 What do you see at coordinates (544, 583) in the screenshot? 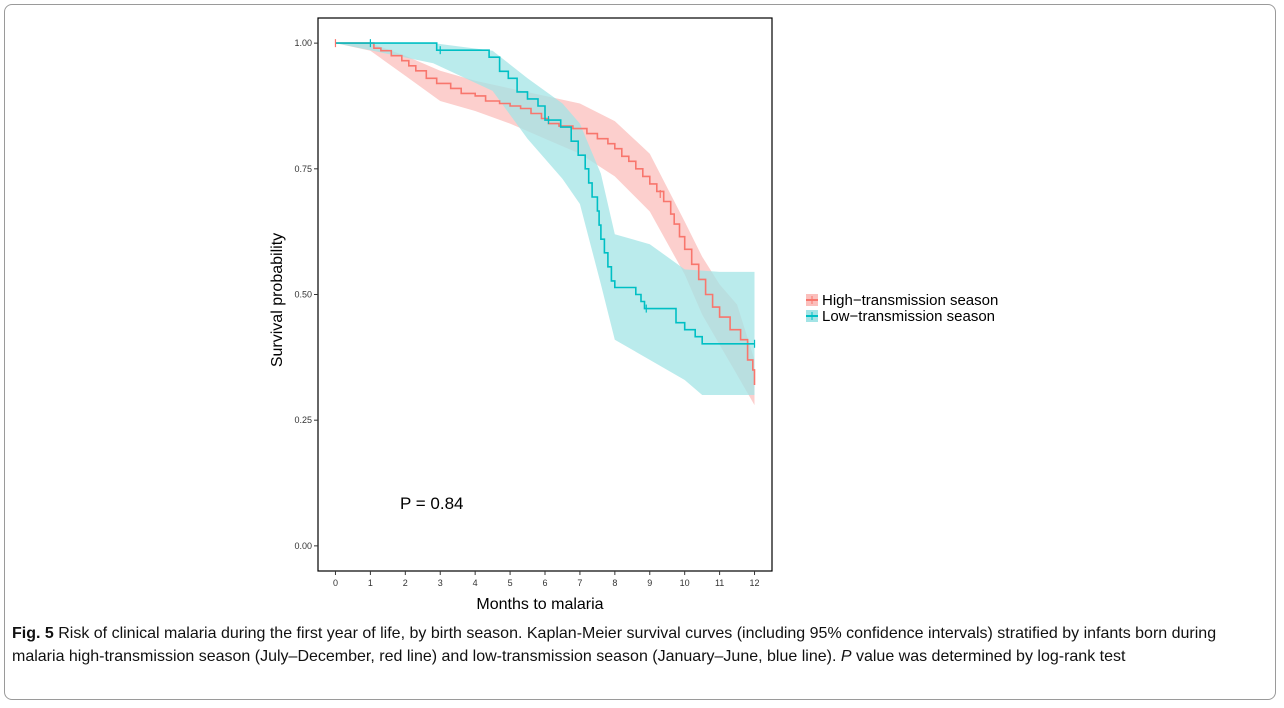
I see `x-tick-label: 6` at bounding box center [544, 583].